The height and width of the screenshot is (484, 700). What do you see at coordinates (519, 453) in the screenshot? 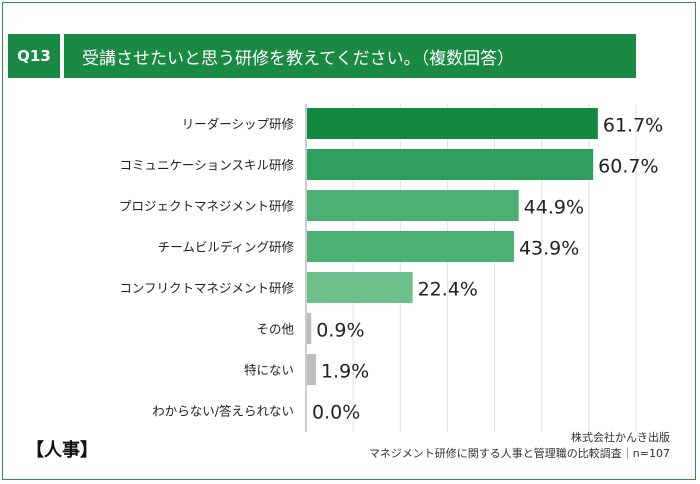
I see `survey-text: マネジメント研修に関する人事と管理職の比較調査｜n=107` at bounding box center [519, 453].